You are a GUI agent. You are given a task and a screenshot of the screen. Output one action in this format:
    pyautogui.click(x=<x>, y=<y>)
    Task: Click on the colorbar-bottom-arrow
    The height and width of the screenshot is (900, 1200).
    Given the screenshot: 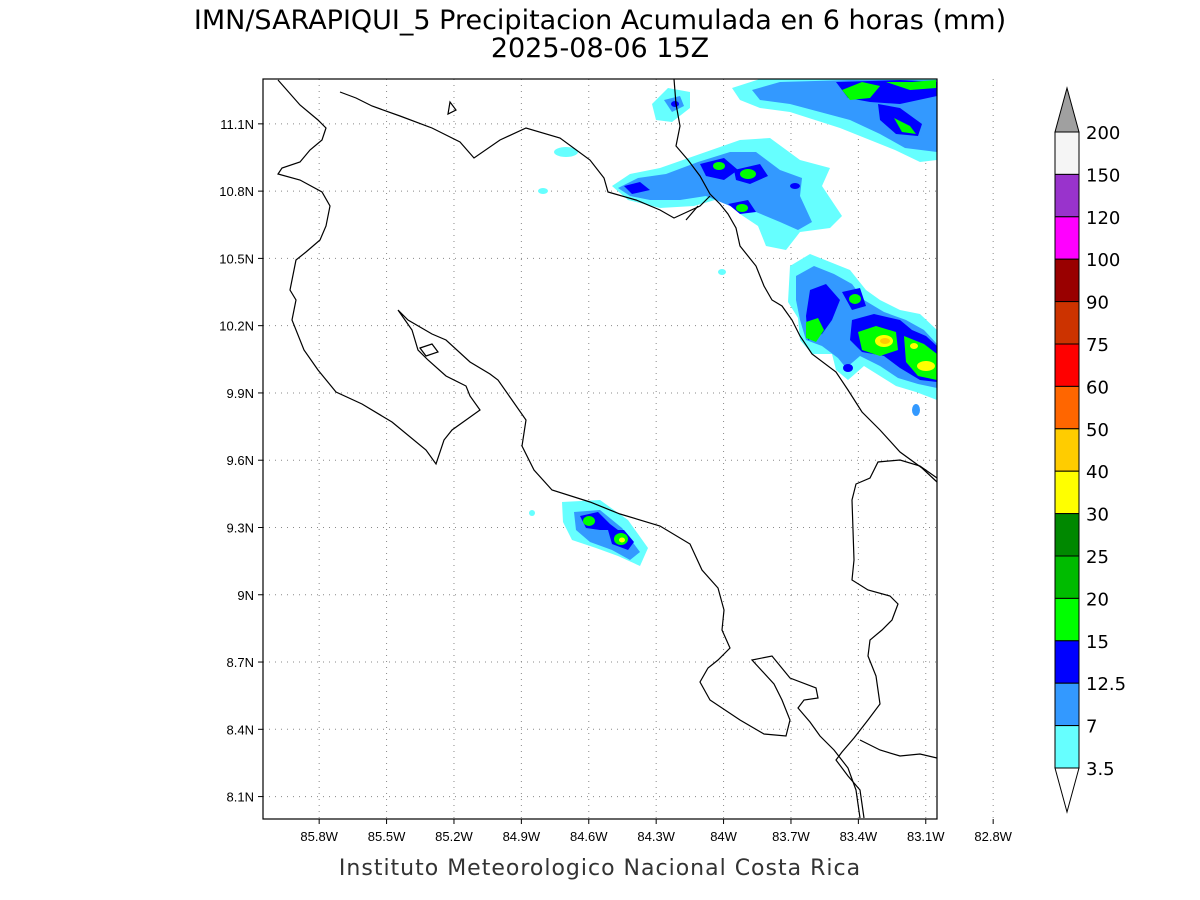 What is the action you would take?
    pyautogui.click(x=1067, y=790)
    